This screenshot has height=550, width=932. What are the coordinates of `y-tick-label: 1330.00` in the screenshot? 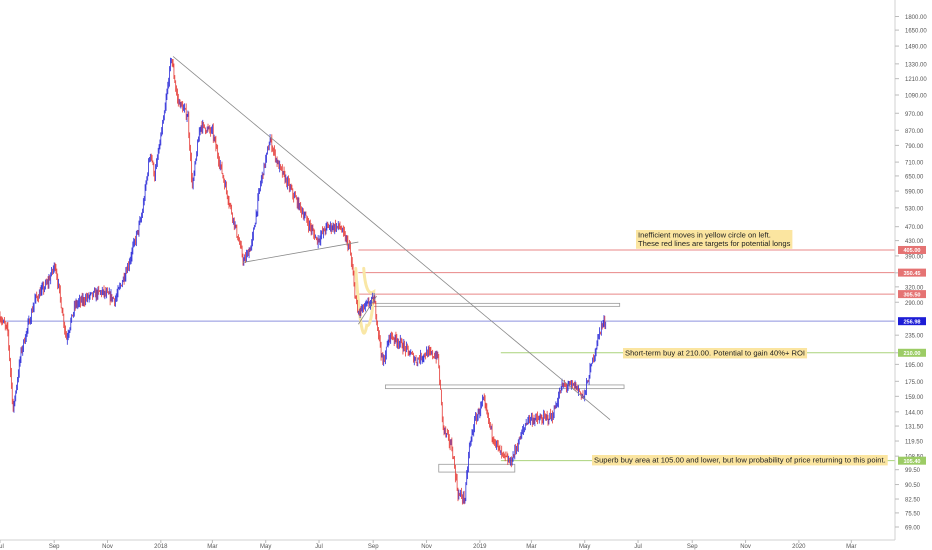 It's located at (916, 65).